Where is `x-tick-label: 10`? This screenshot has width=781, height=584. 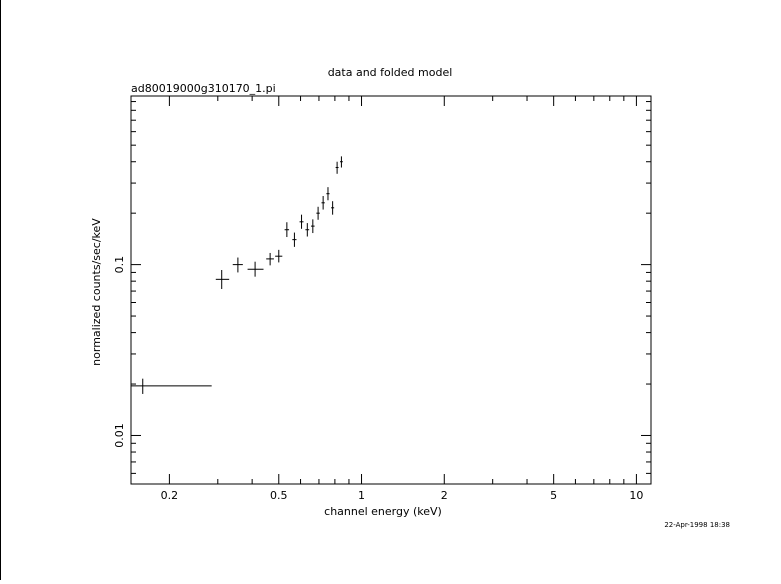
x-tick-label: 10 is located at coordinates (636, 495).